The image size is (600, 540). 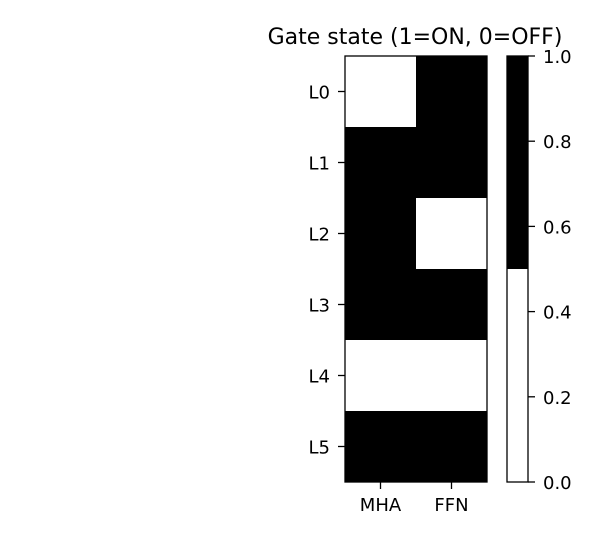 What do you see at coordinates (557, 483) in the screenshot?
I see `colorbar-tick-label: 0.0` at bounding box center [557, 483].